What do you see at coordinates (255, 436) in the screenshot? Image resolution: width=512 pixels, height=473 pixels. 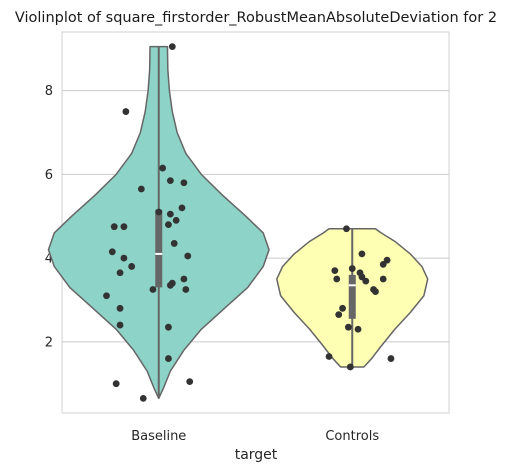 I see `x-tick-labels: Baseline Controls` at bounding box center [255, 436].